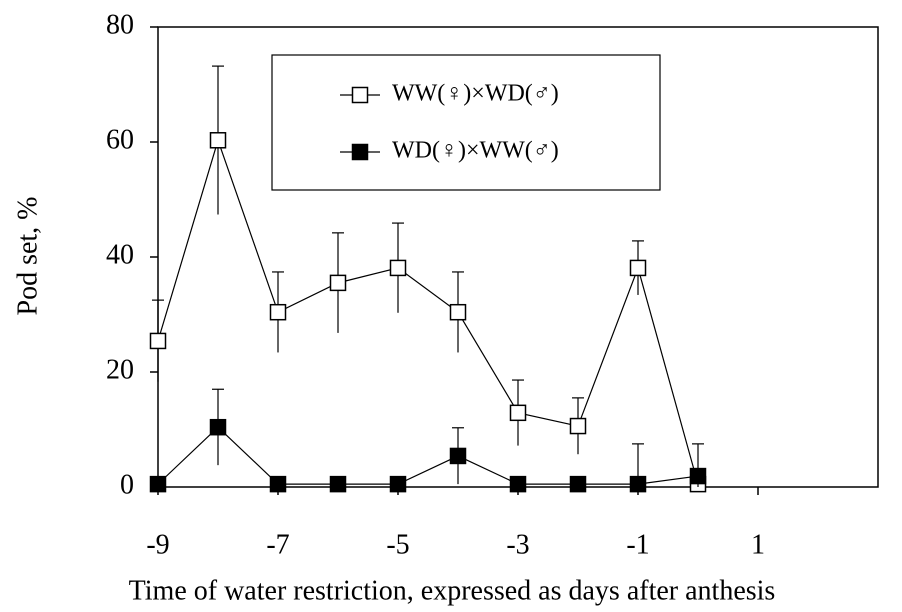 Image resolution: width=902 pixels, height=612 pixels. What do you see at coordinates (120, 139) in the screenshot?
I see `y-tick-label: 60` at bounding box center [120, 139].